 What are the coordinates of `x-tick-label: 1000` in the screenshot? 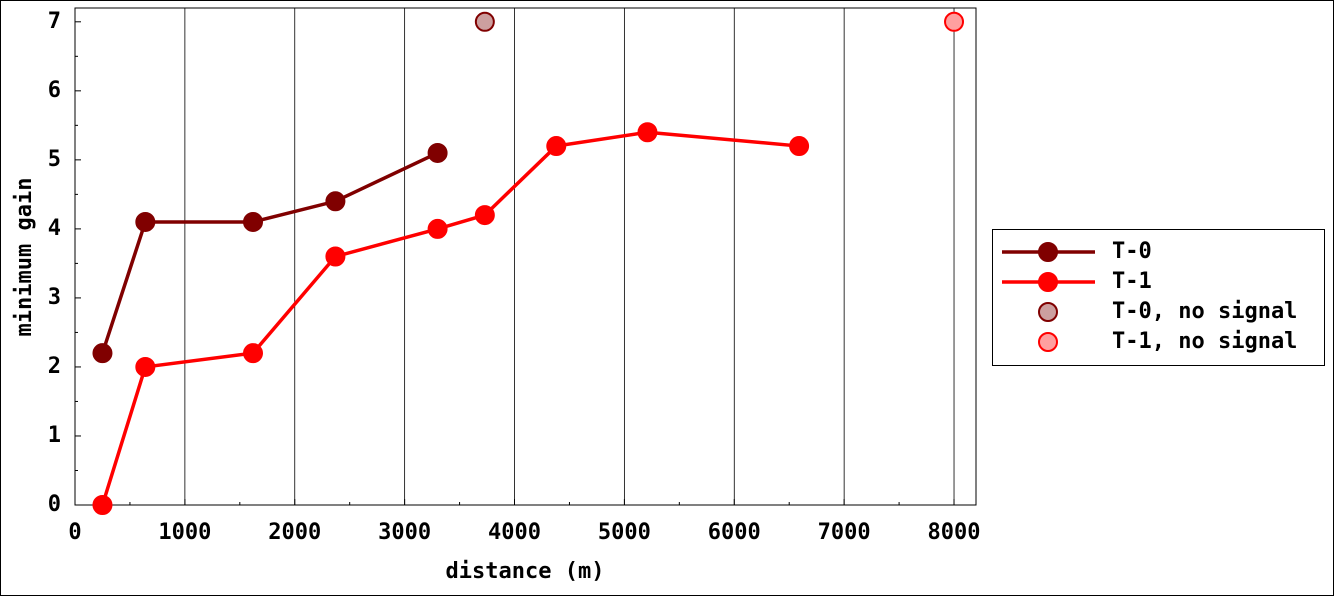 It's located at (184, 532).